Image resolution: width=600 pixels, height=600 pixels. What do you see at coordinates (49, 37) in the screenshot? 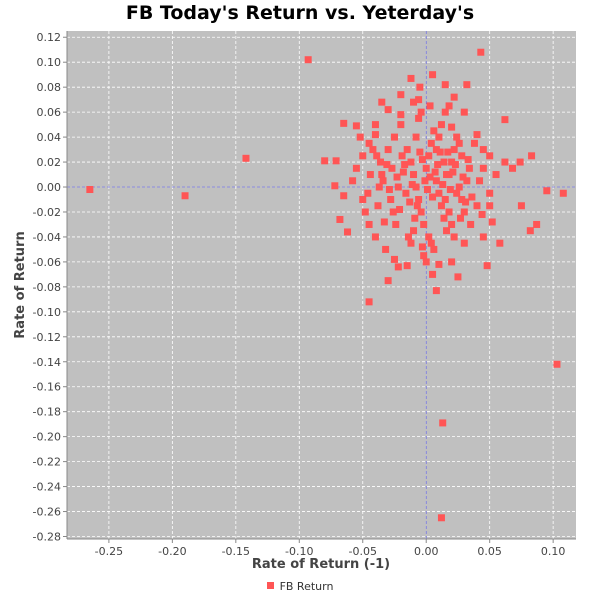
I see `y-tick-label: 0.12` at bounding box center [49, 37].